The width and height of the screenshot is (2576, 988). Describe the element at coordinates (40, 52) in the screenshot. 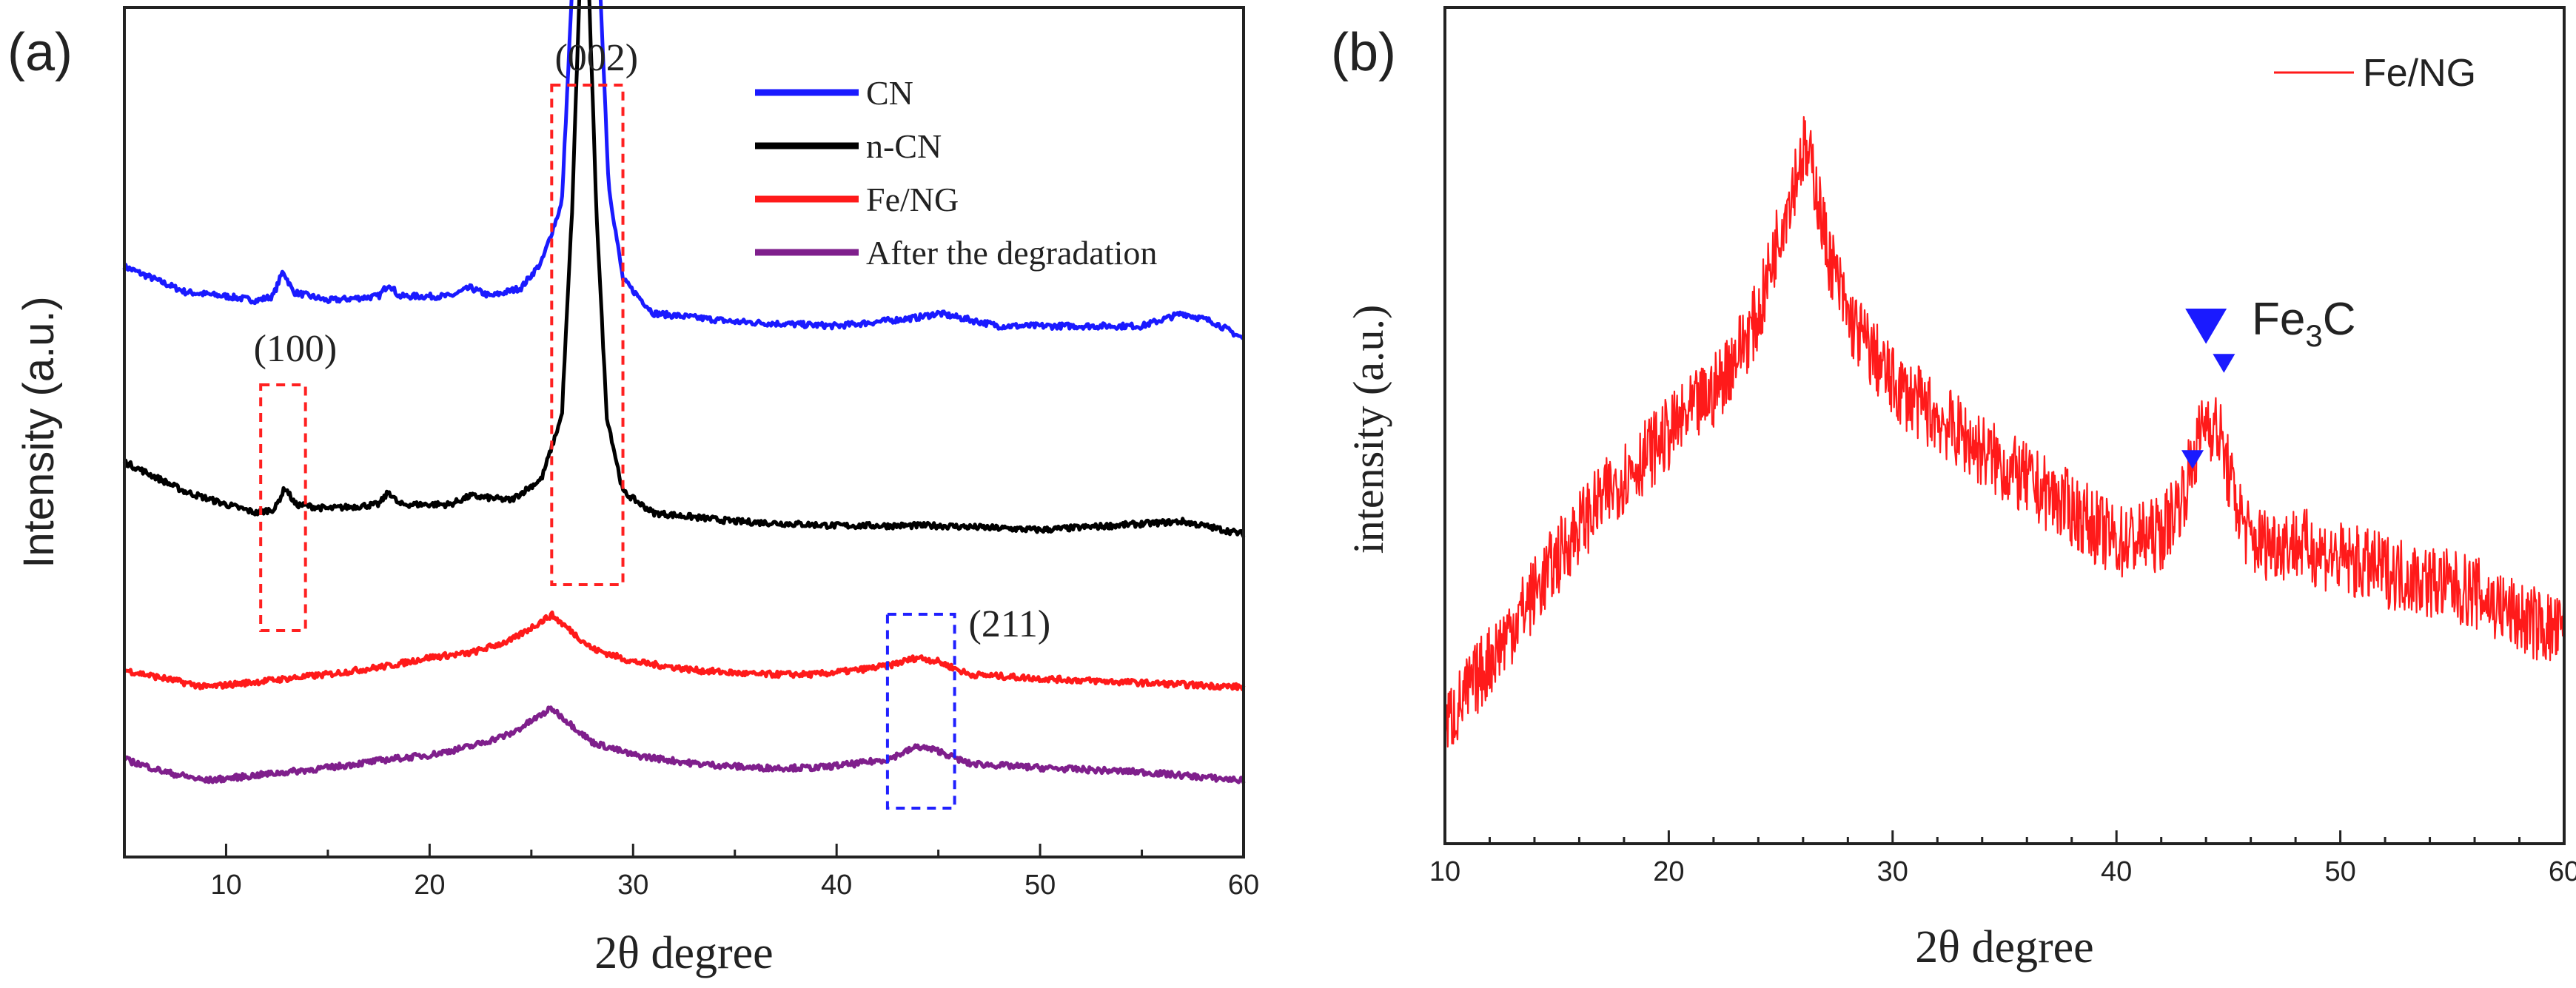

I see `panel-a-label: (a)` at that location.